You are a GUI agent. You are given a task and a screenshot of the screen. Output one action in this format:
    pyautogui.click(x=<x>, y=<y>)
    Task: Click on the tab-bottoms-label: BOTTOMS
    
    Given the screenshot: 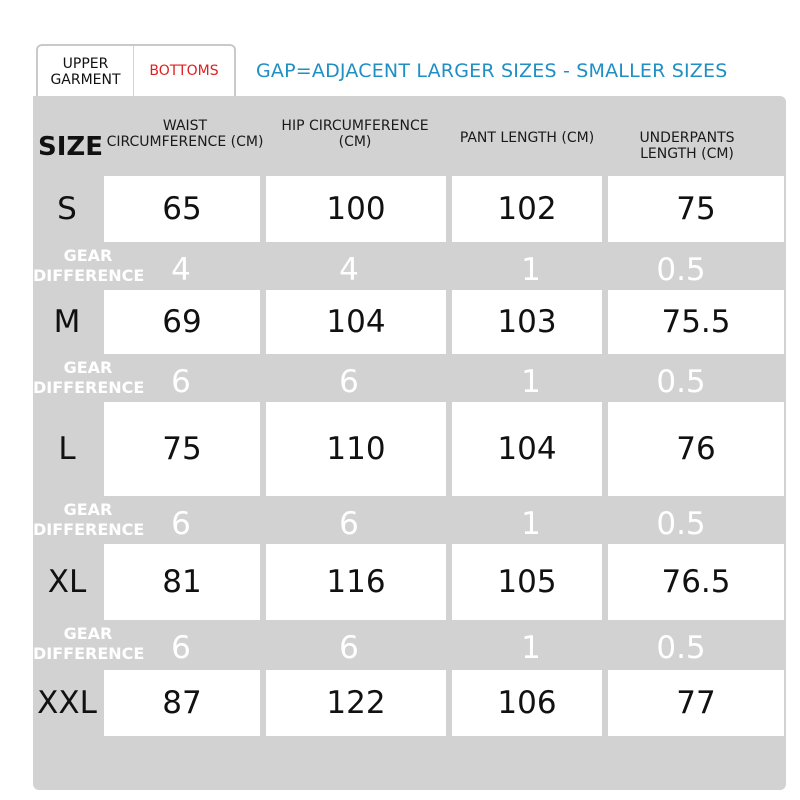 What is the action you would take?
    pyautogui.click(x=184, y=71)
    